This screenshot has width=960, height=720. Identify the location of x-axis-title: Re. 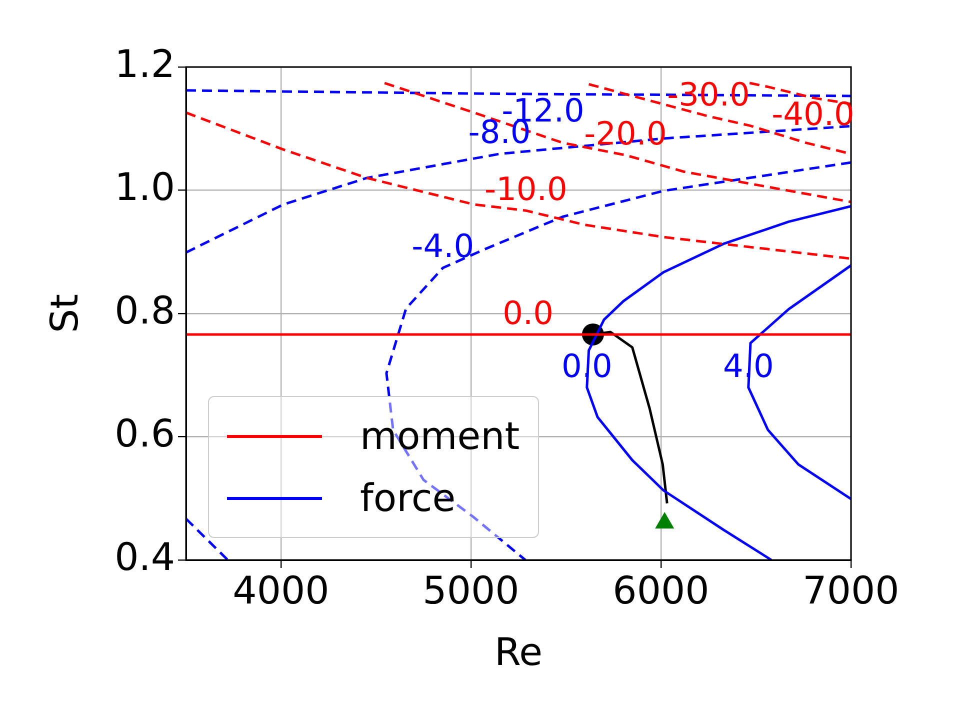
(518, 652).